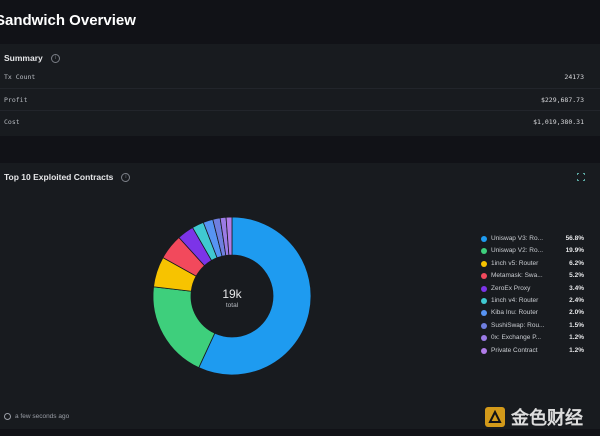 The width and height of the screenshot is (600, 436). Describe the element at coordinates (576, 325) in the screenshot. I see `legend-value: 1.5%` at that location.